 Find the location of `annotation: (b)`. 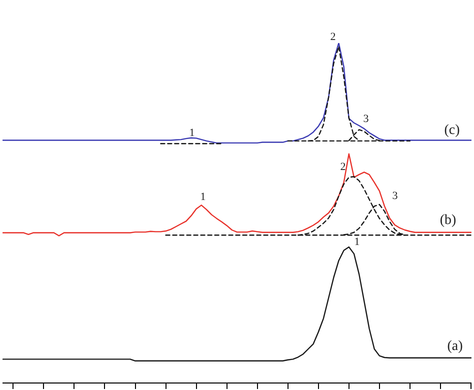

annotation: (b) is located at coordinates (448, 220).